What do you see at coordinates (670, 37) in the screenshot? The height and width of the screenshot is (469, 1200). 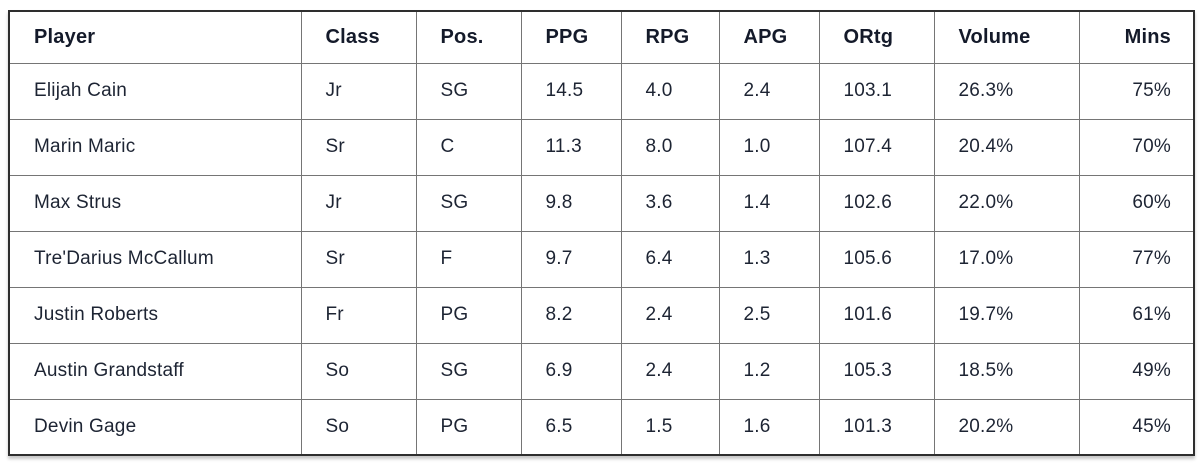 I see `column-header-rpg: RPG` at bounding box center [670, 37].